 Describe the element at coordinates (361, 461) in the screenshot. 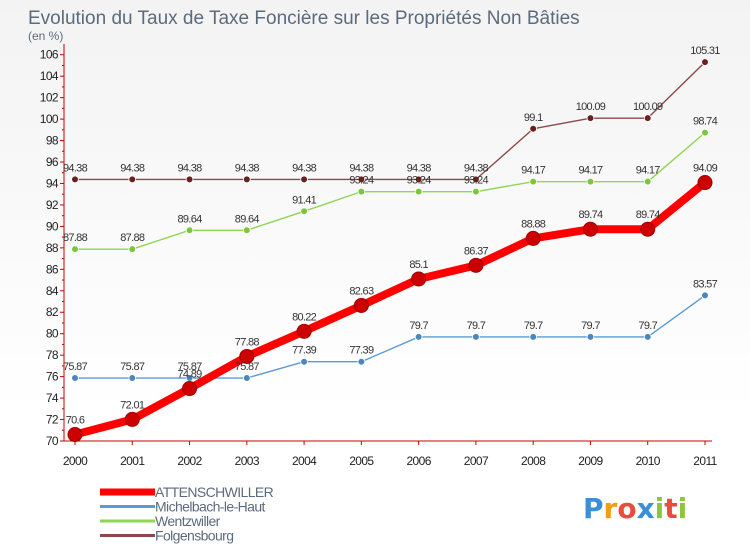

I see `x-tick-label: 2005` at that location.